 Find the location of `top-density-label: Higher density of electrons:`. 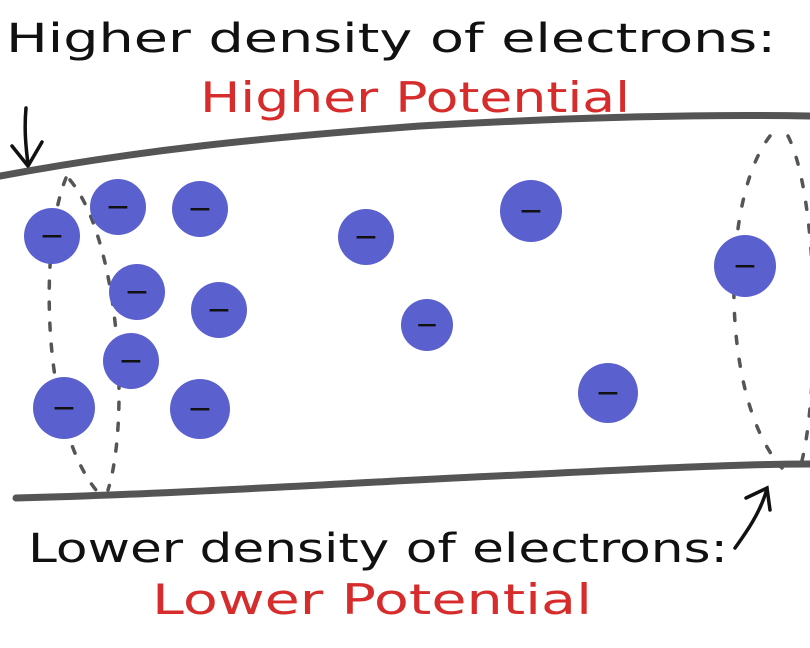

top-density-label: Higher density of electrons: is located at coordinates (391, 39).